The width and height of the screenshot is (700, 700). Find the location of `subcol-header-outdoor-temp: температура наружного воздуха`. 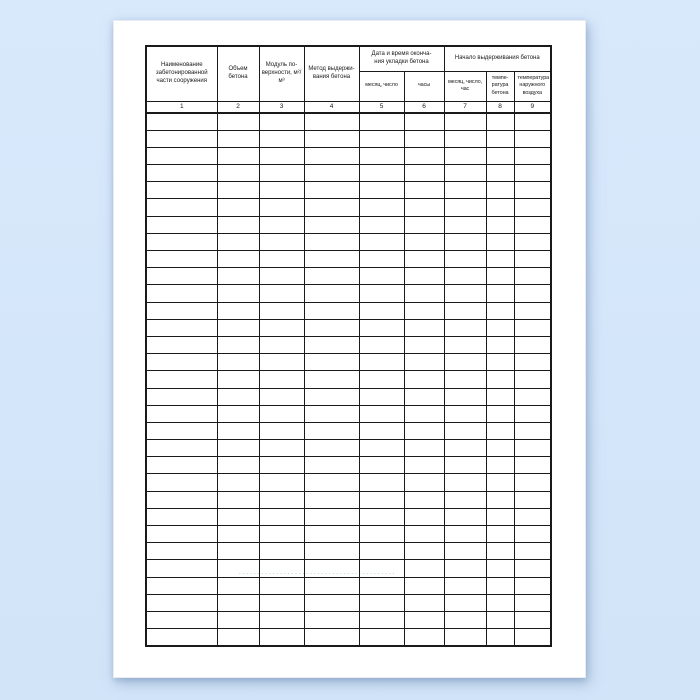

subcol-header-outdoor-temp: температура наружного воздуха is located at coordinates (532, 86).